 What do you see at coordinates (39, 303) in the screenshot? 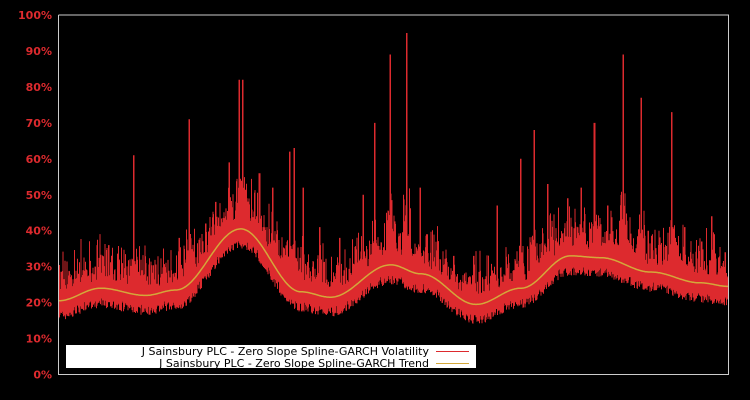
I see `y-tick-label: 20%` at bounding box center [39, 303].